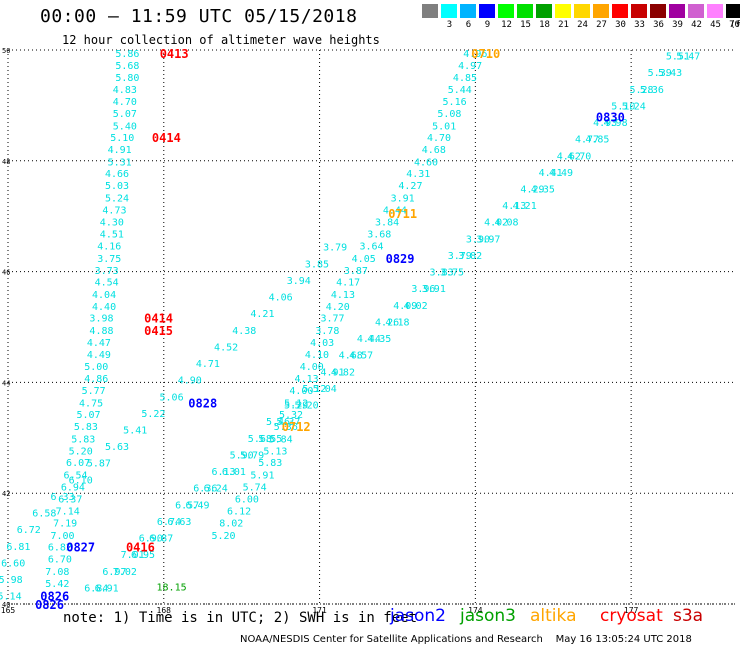 This screenshot has width=740, height=650. What do you see at coordinates (470, 66) in the screenshot?
I see `wave-height-point: 4.97` at bounding box center [470, 66].